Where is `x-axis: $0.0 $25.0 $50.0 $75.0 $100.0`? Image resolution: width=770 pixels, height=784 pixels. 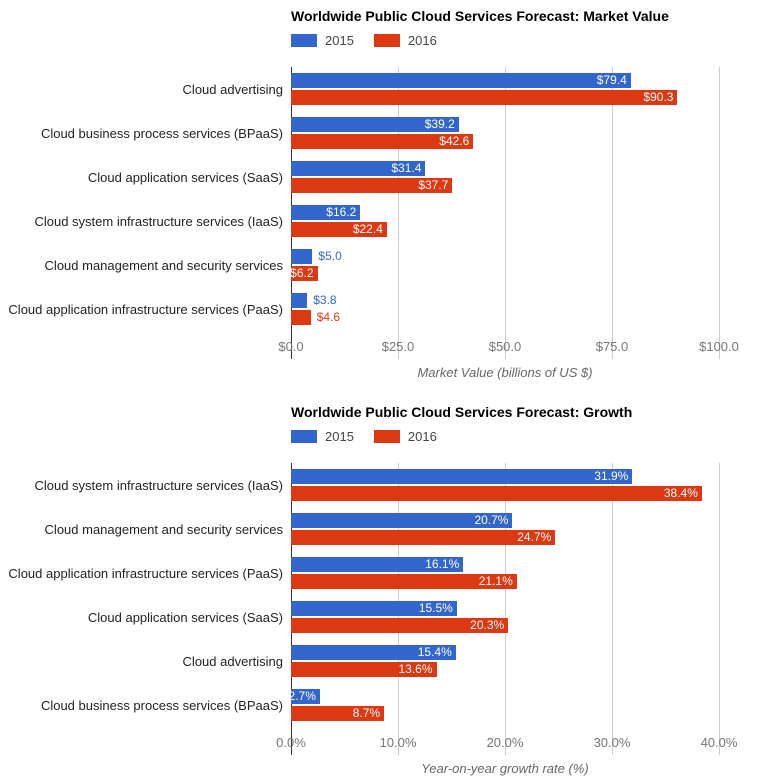 x-axis: $0.0 $25.0 $50.0 $75.0 $100.0 is located at coordinates (508, 347).